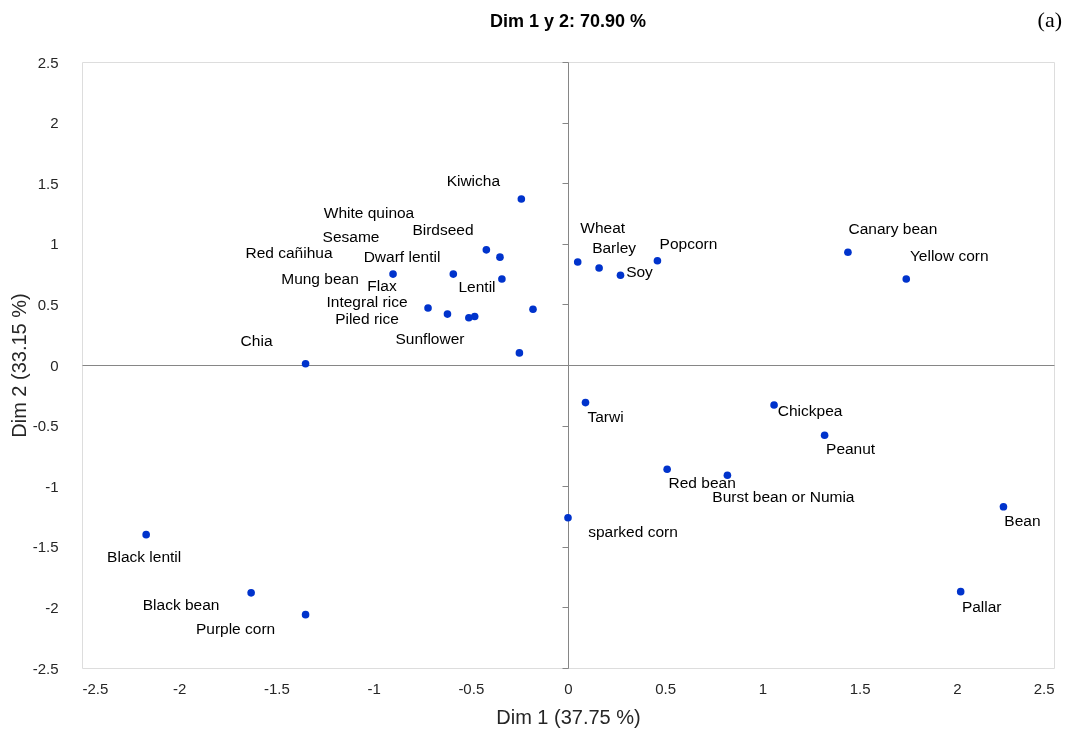  What do you see at coordinates (860, 688) in the screenshot?
I see `x-tick-label: 1.5` at bounding box center [860, 688].